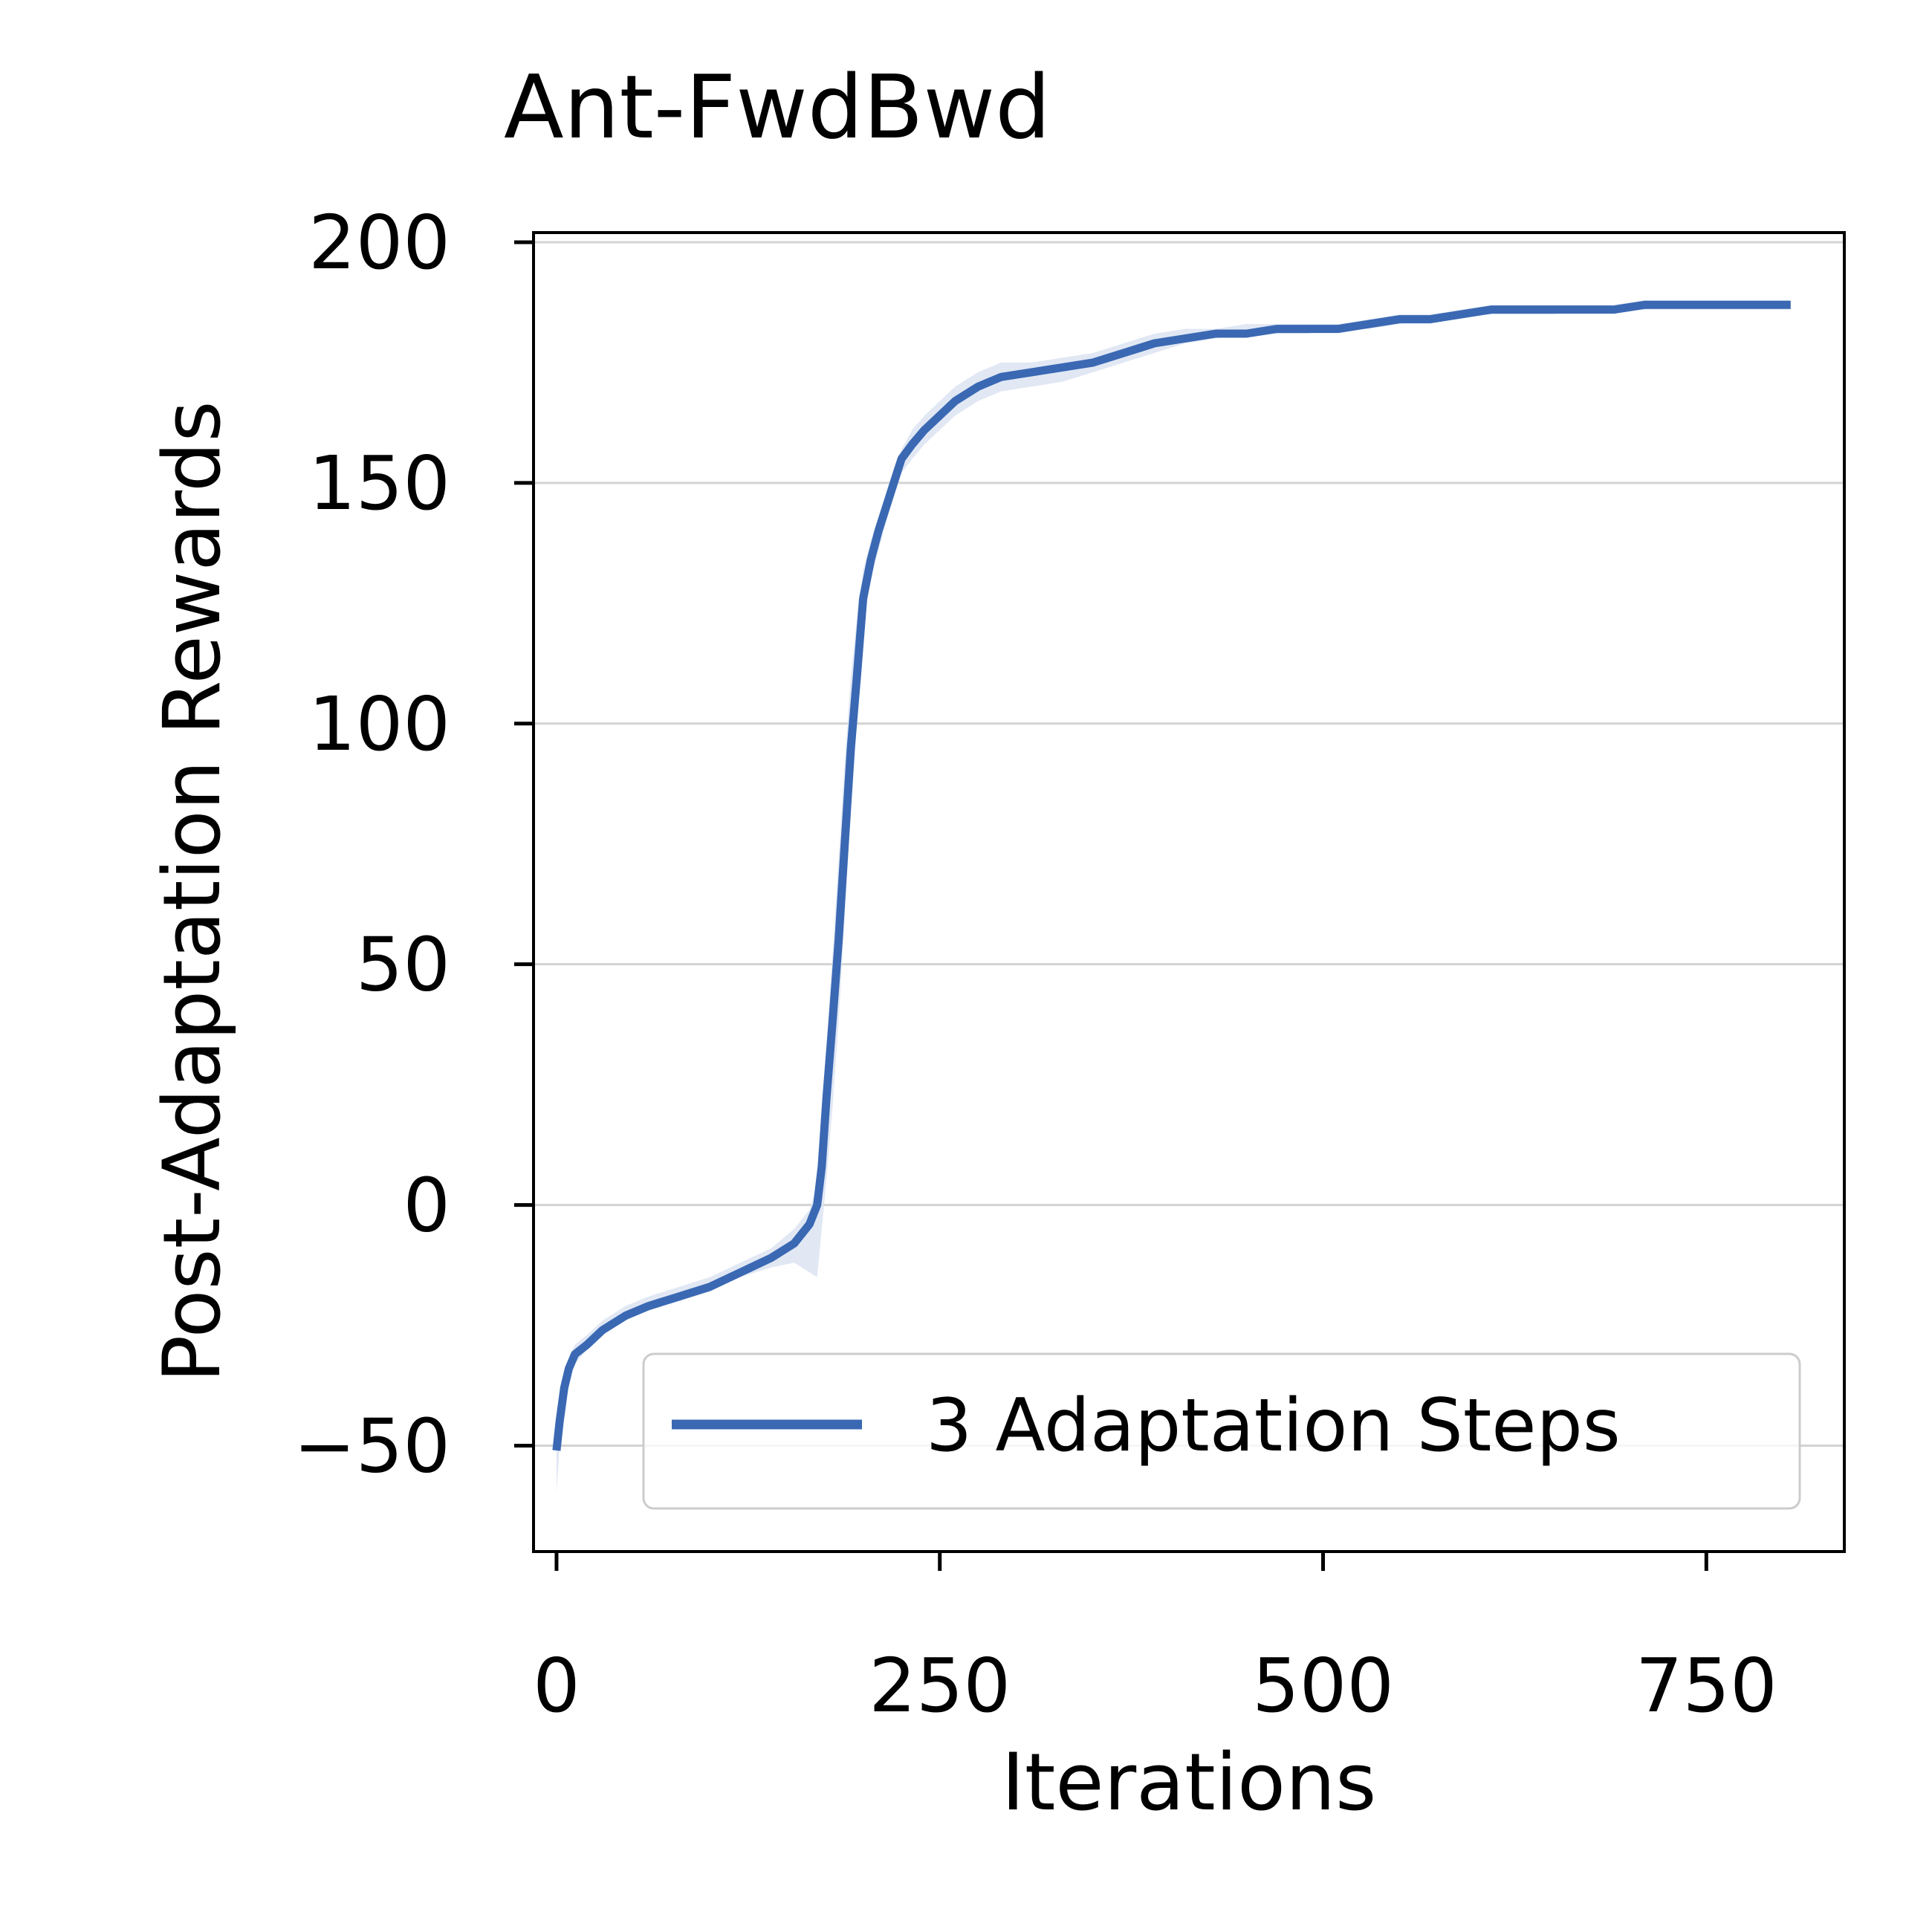  I want to click on x-axis-label: Iterations, so click(1189, 1782).